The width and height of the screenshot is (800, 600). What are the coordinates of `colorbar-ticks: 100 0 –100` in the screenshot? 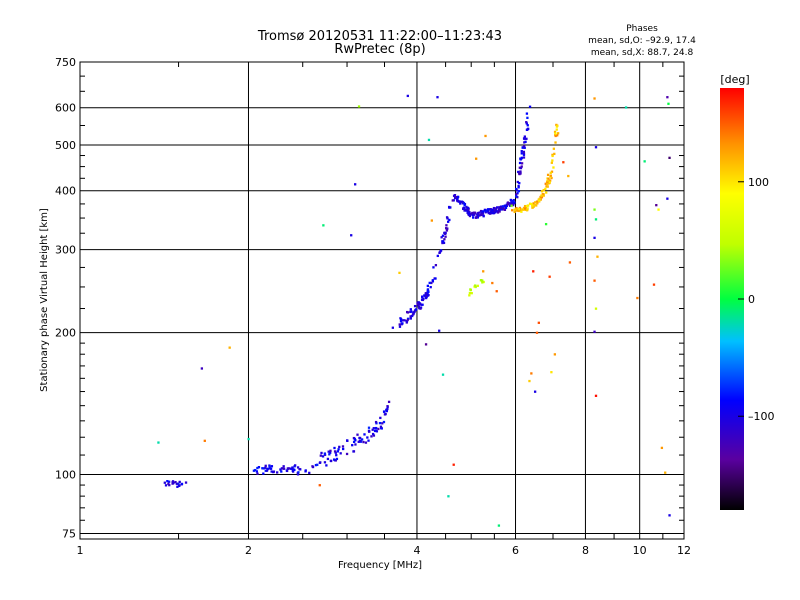 It's located at (756, 299).